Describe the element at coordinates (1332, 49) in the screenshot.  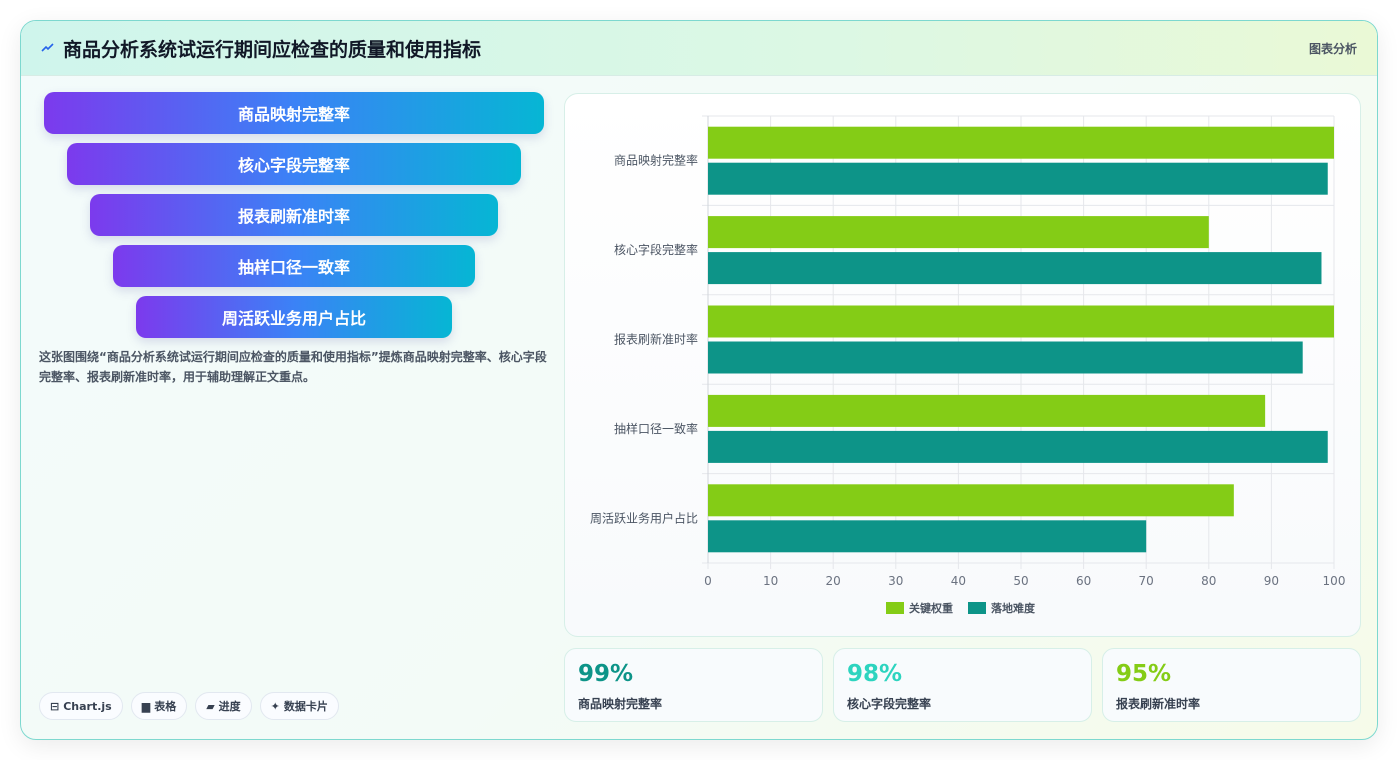
I see `chart-analysis-tag: 图表分析` at that location.